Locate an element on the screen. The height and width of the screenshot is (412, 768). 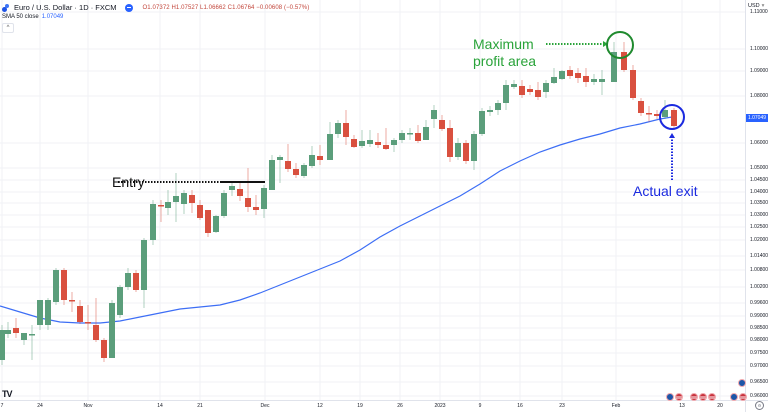
current-price-tag: 1.07049 is located at coordinates (757, 118).